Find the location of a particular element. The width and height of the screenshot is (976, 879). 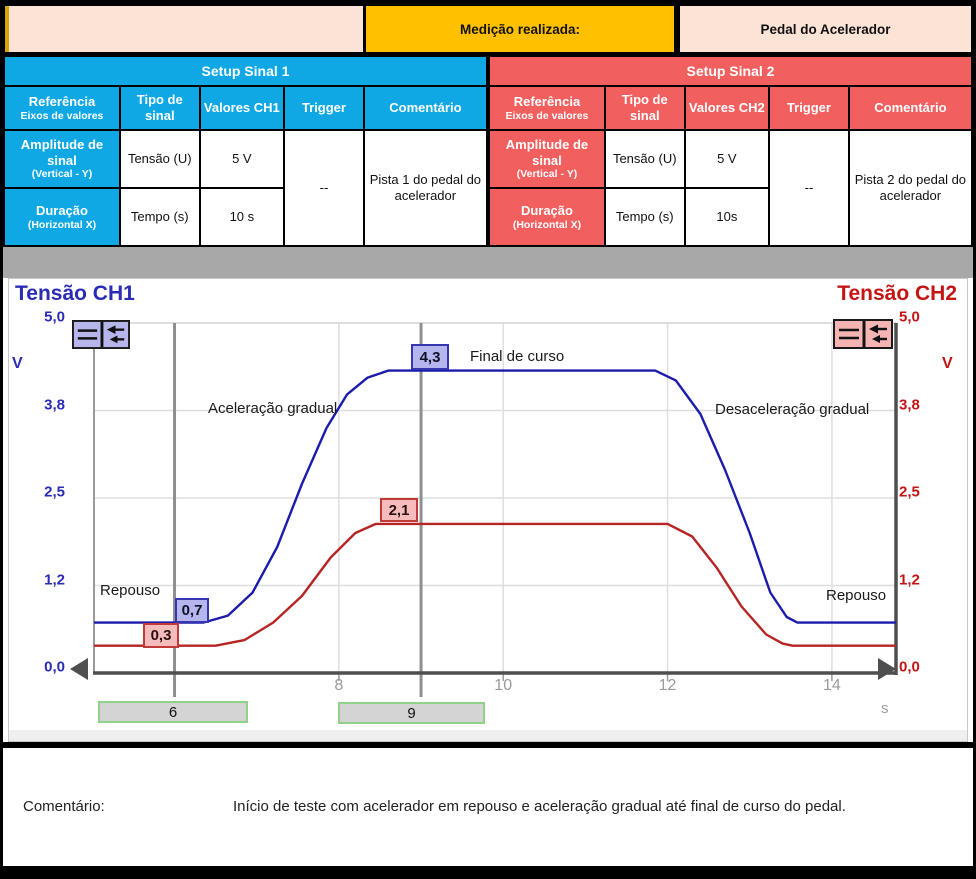

setup2-col-comentario: Comentário is located at coordinates (910, 108).